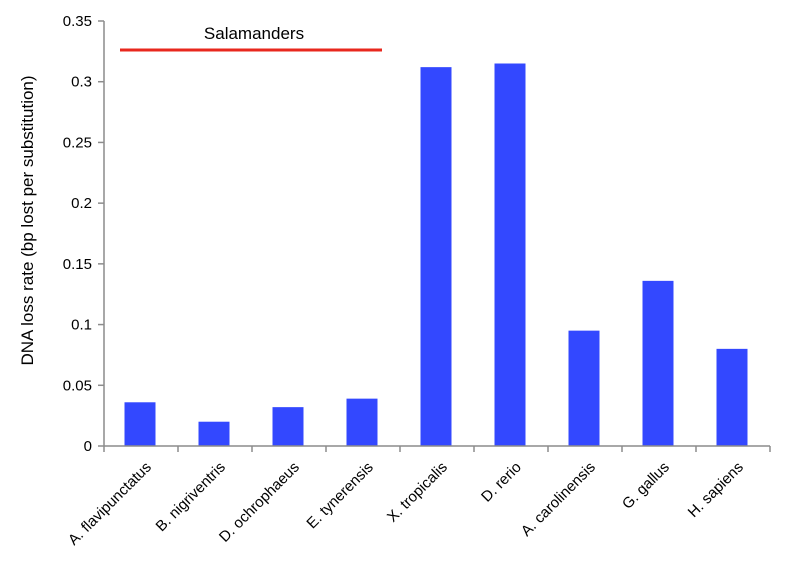 This screenshot has width=788, height=578. What do you see at coordinates (77, 142) in the screenshot?
I see `y-tick-label: 0.25` at bounding box center [77, 142].